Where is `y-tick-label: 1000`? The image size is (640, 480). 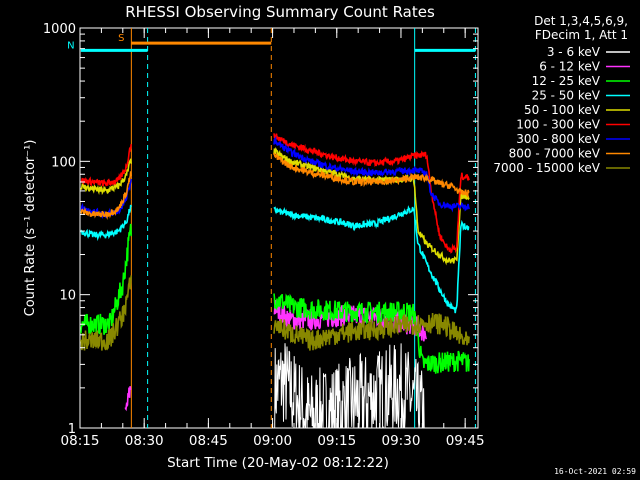 y-tick-label: 1000 is located at coordinates (59, 29).